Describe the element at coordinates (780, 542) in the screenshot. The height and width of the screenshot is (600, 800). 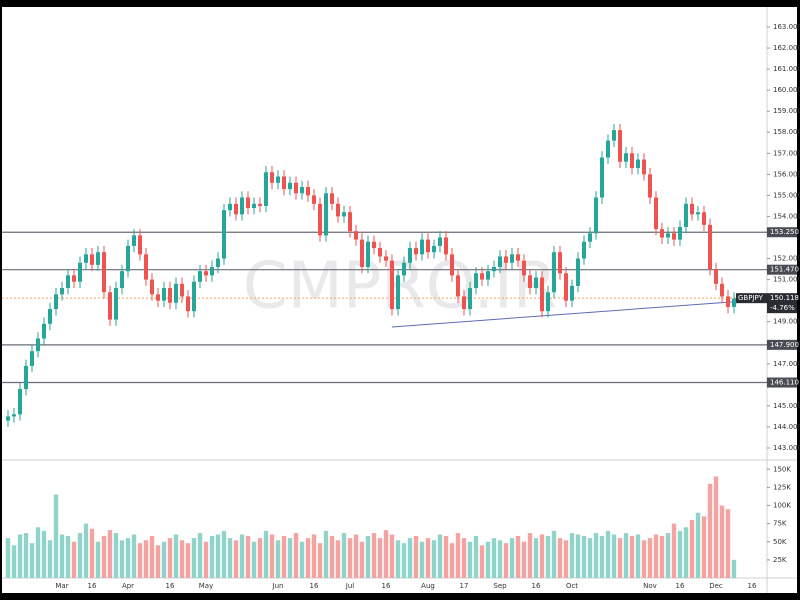
I see `volume-tick-label: 50K` at that location.